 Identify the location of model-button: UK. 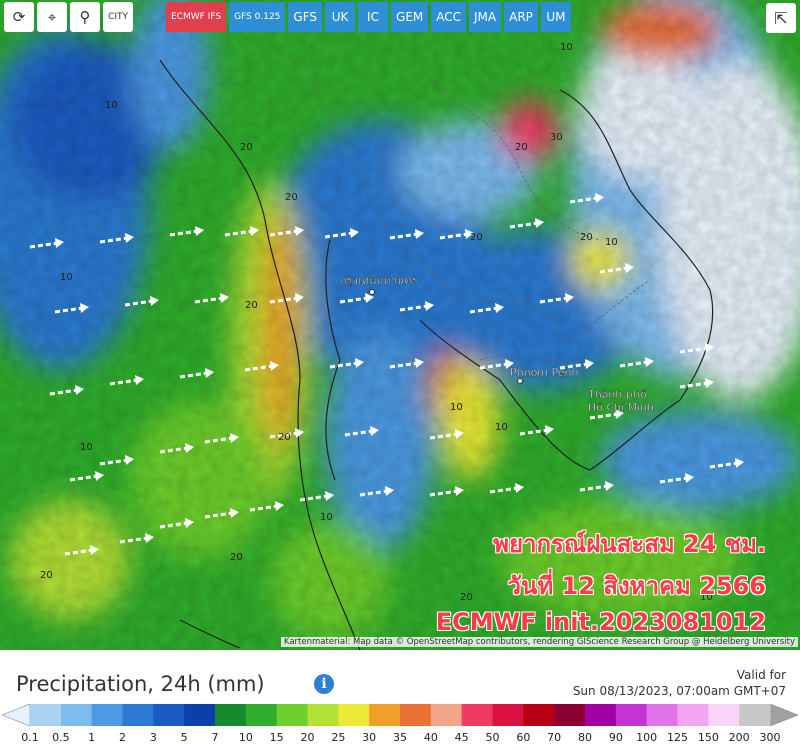
(340, 17).